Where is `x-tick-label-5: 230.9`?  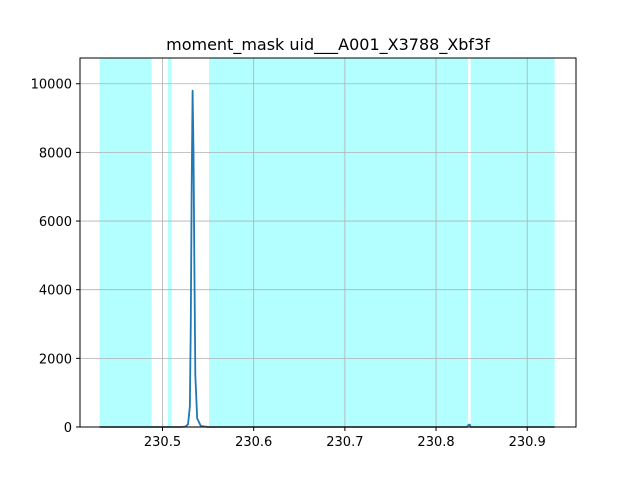 x-tick-label-5: 230.9 is located at coordinates (527, 442).